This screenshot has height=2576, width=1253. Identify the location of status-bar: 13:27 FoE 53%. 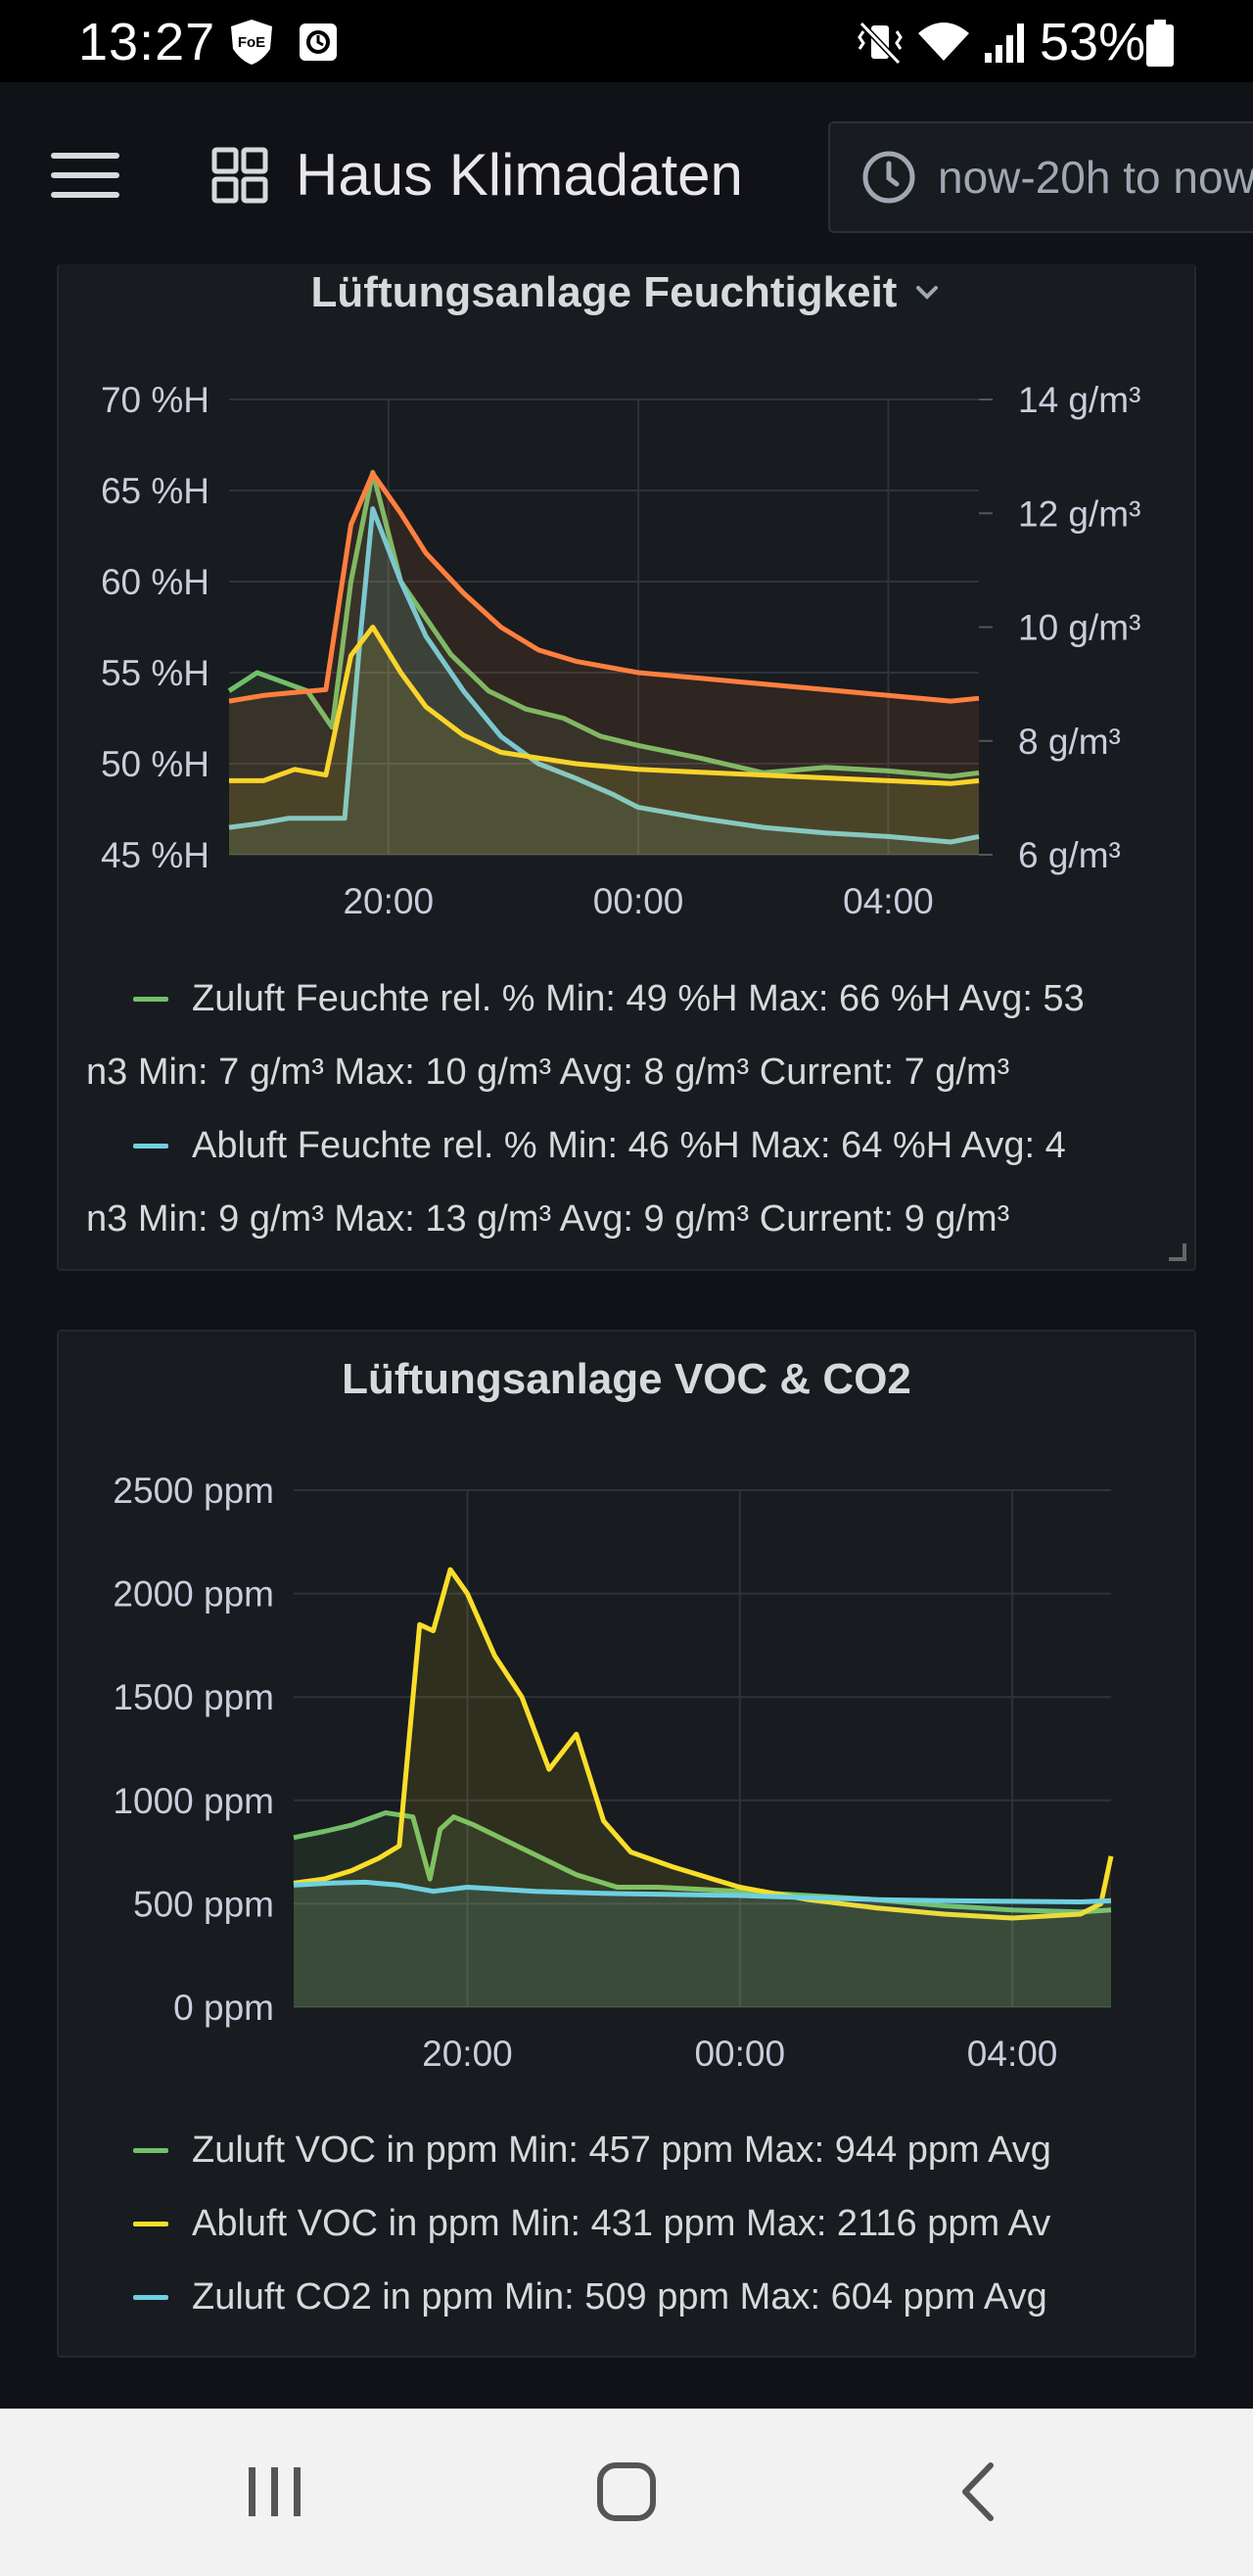
(626, 41).